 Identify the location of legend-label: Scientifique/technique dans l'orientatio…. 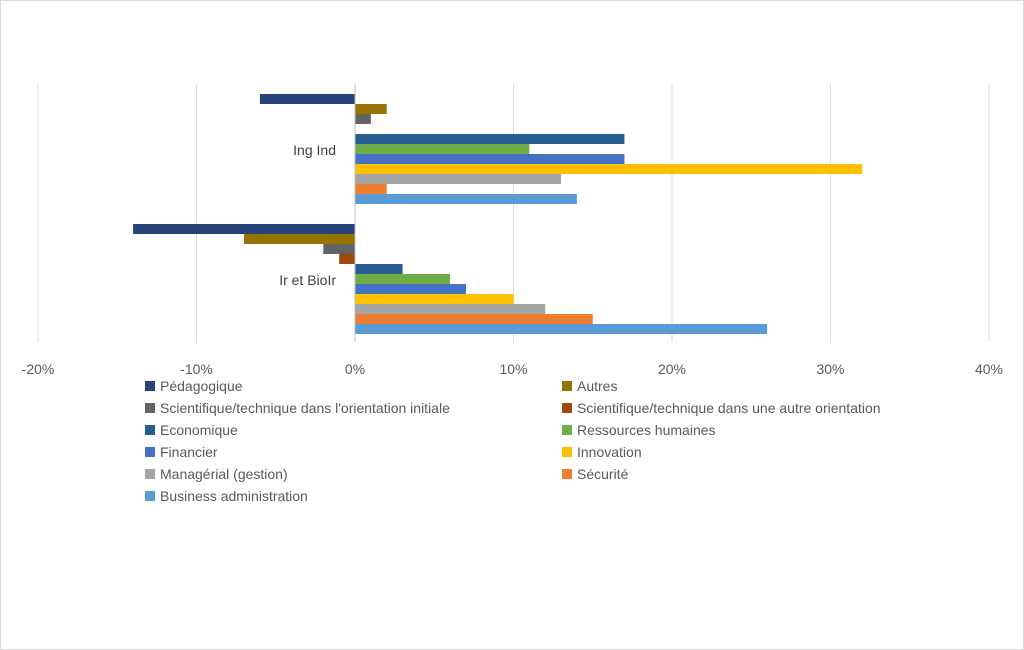
(305, 408).